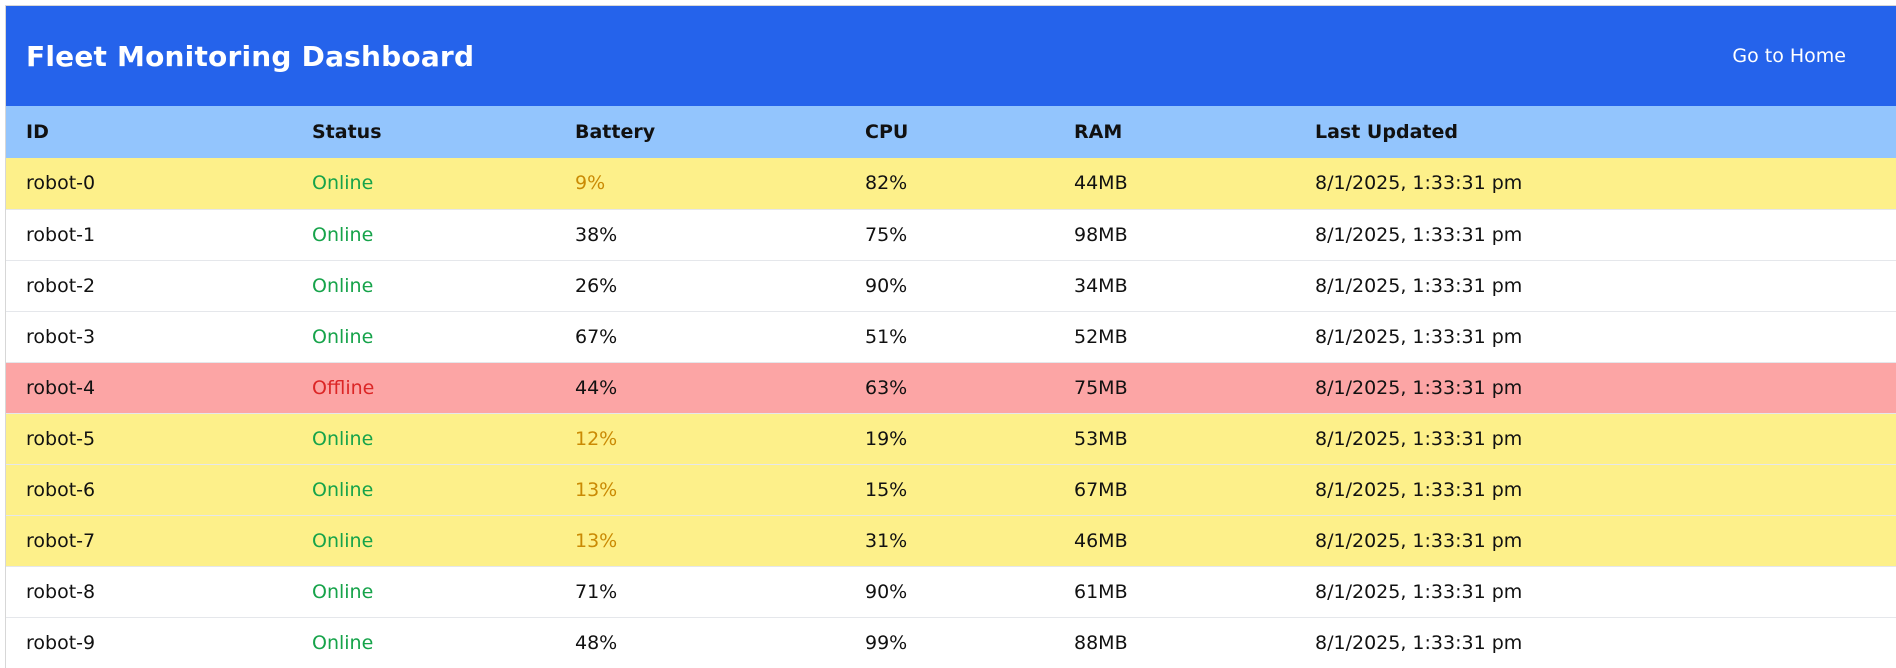 Image resolution: width=1896 pixels, height=668 pixels. Describe the element at coordinates (596, 234) in the screenshot. I see `battery-cell: 38%` at that location.